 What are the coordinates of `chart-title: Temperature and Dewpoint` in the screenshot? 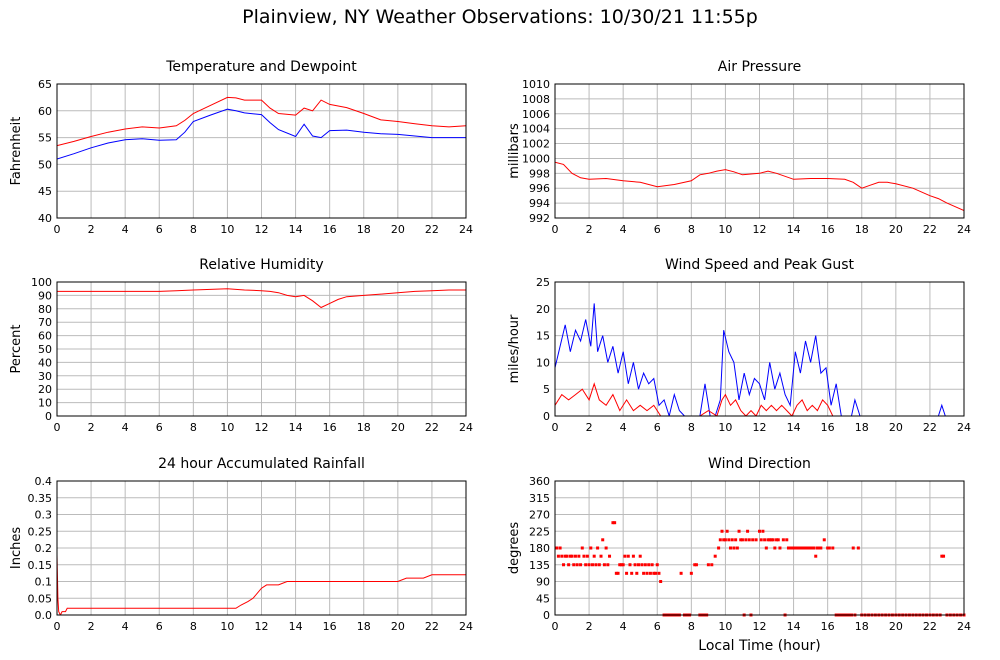 It's located at (261, 67).